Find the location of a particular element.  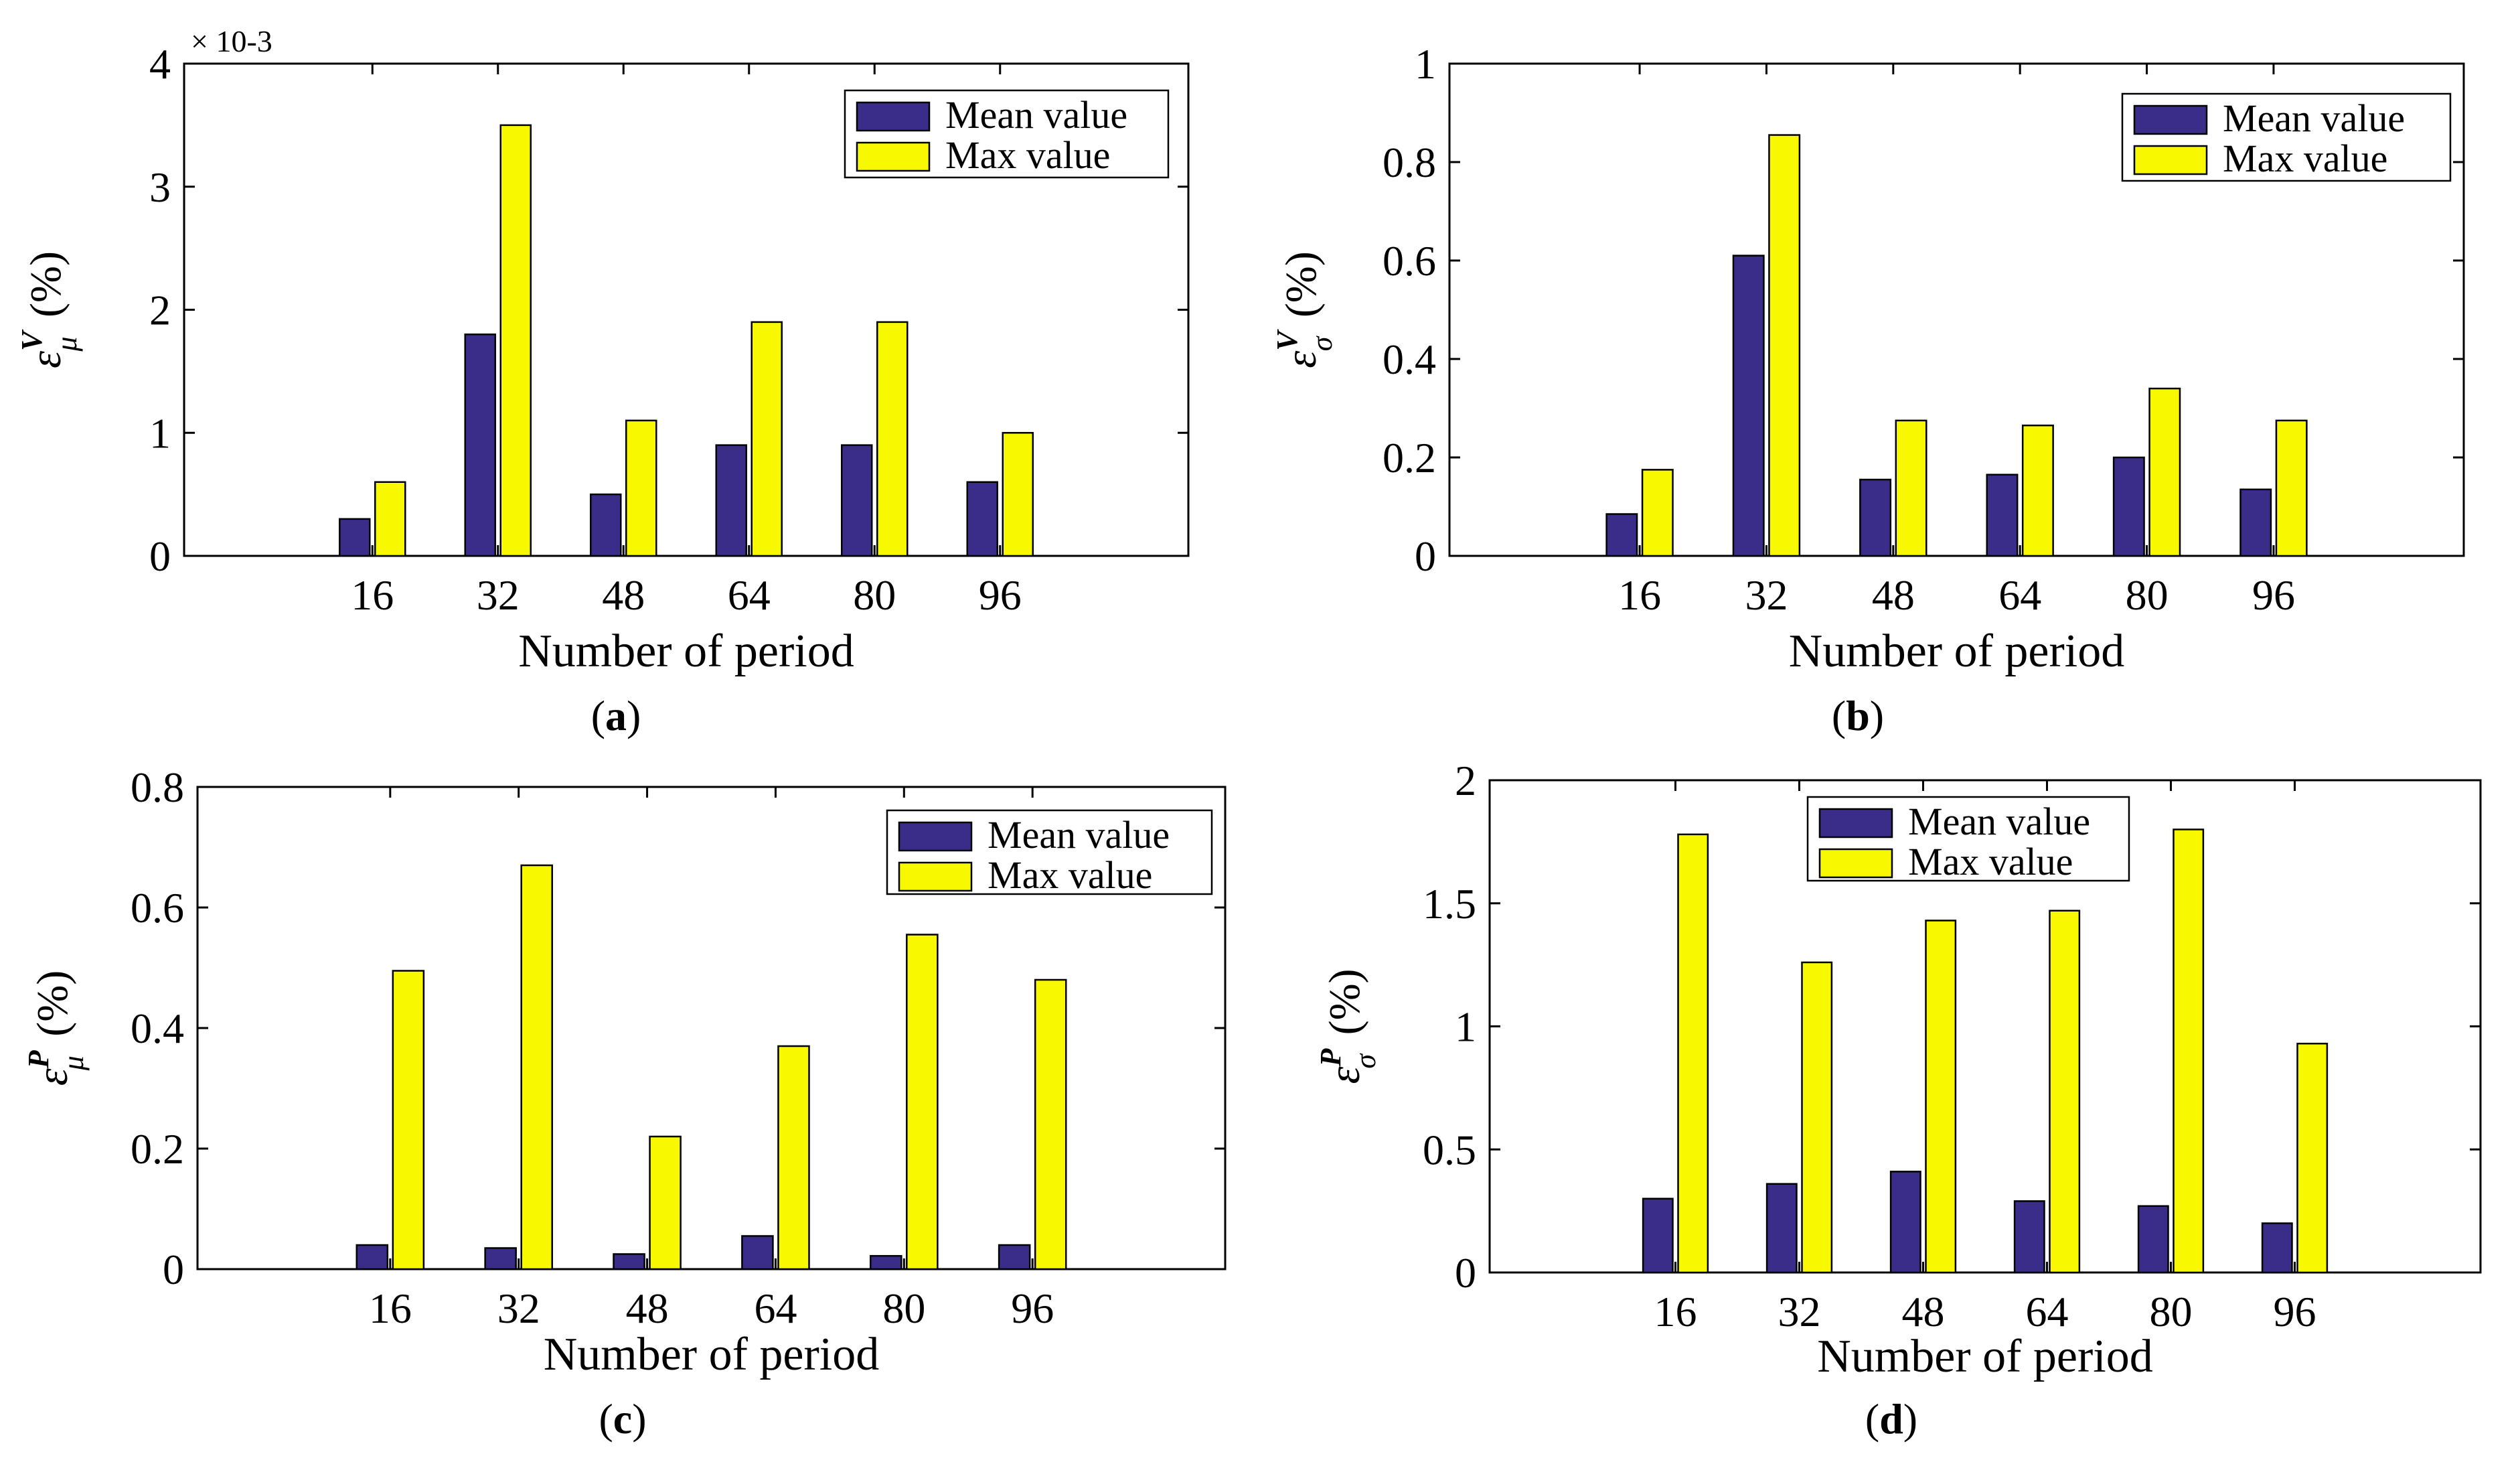

panel-label-letter: c is located at coordinates (622, 1419).